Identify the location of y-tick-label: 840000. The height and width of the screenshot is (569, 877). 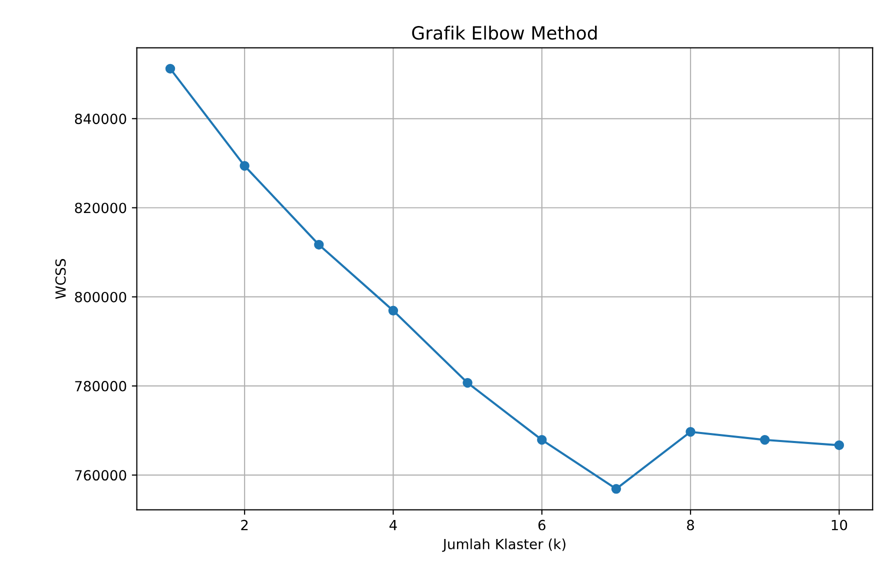
(100, 119).